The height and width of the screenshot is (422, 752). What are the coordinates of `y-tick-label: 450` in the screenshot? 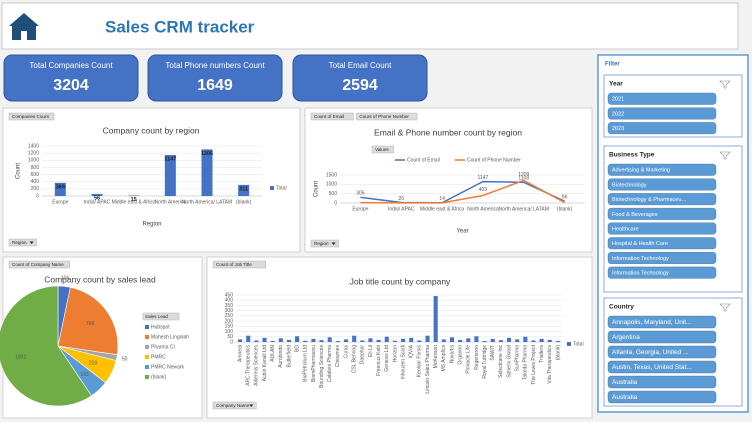 It's located at (229, 295).